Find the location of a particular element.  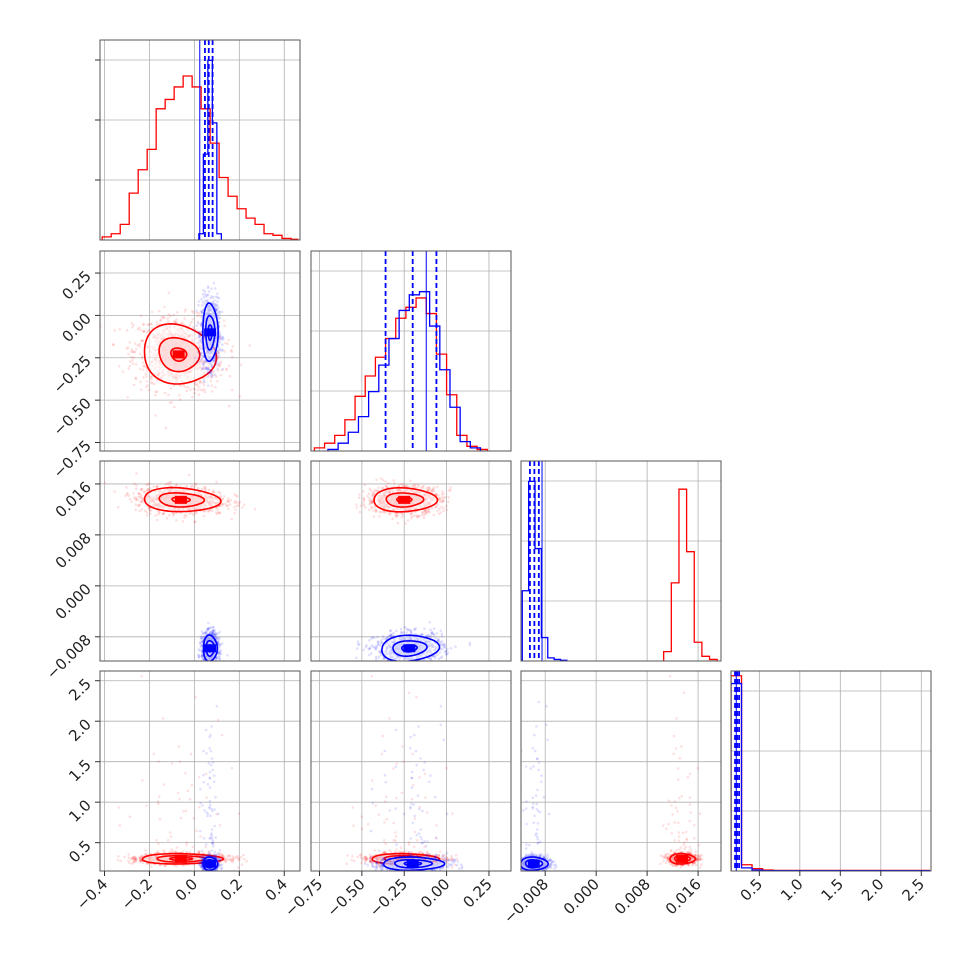

scatter-content is located at coordinates (175, 355).